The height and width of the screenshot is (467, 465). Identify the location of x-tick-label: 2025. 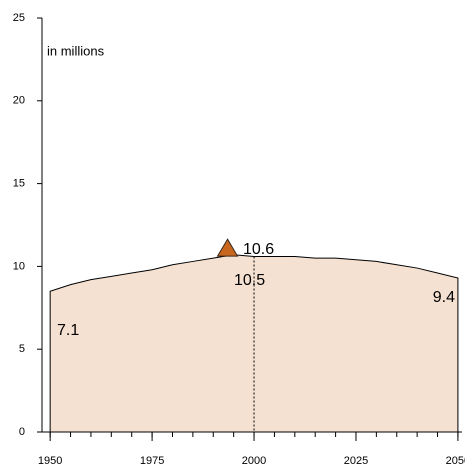
(356, 461).